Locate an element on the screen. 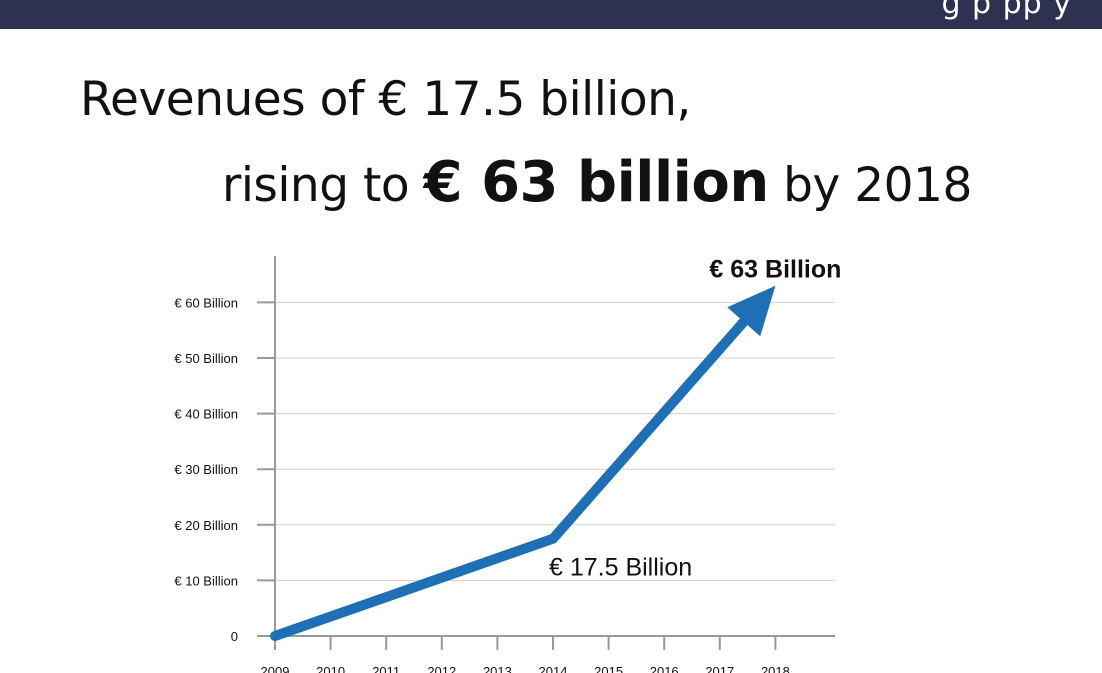 The height and width of the screenshot is (673, 1102). y-tick-label: 0 is located at coordinates (234, 636).